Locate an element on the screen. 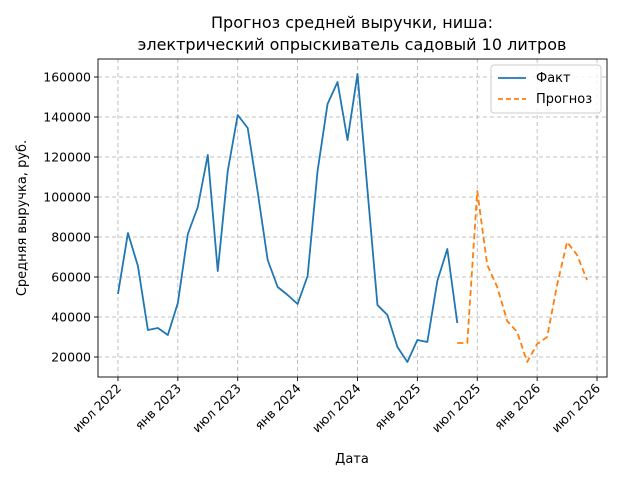 The image size is (640, 480). x-tick-label: июл 2025 is located at coordinates (456, 408).